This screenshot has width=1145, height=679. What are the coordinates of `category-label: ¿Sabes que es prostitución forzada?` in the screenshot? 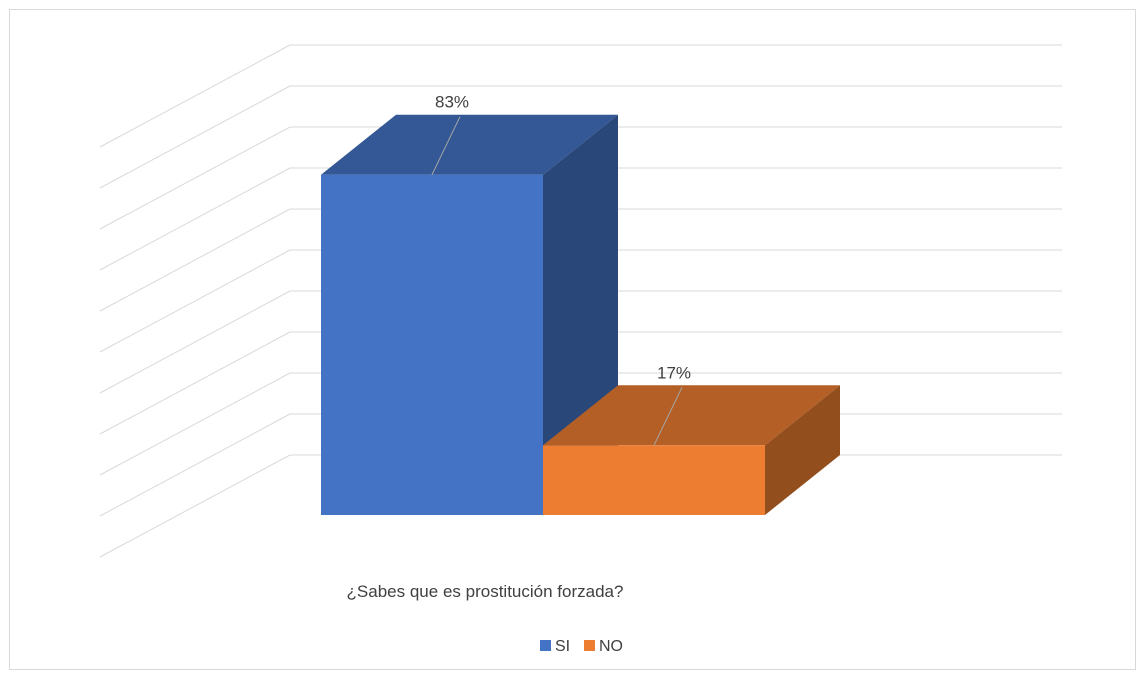 It's located at (485, 591).